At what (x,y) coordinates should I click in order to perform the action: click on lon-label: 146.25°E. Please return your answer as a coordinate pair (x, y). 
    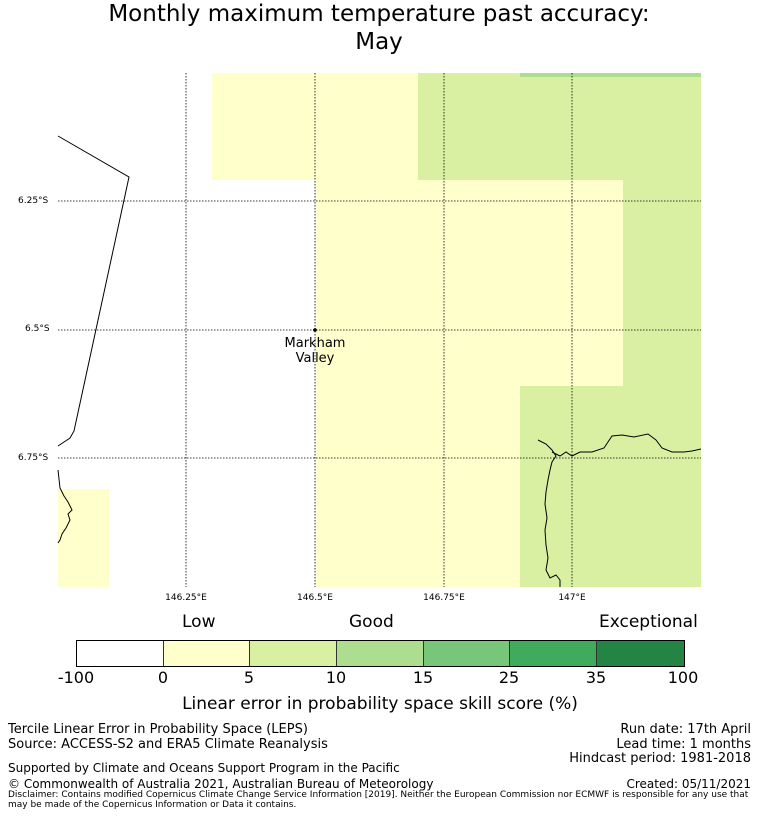
    Looking at the image, I should click on (186, 598).